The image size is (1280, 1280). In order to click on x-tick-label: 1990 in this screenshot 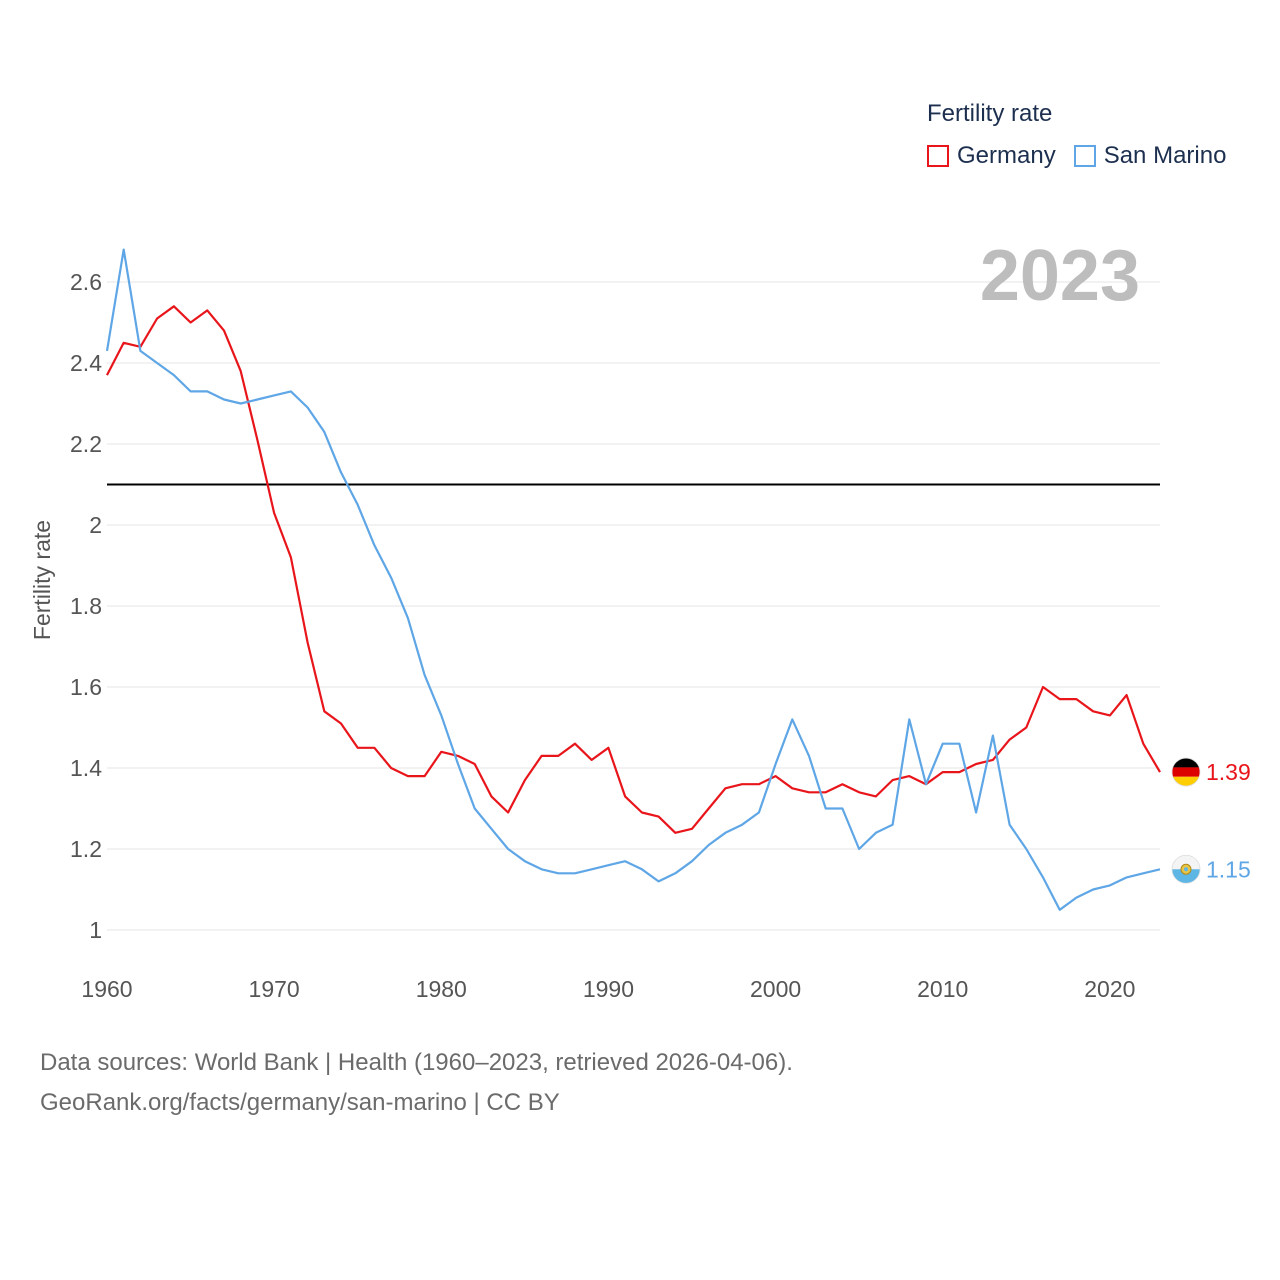, I will do `click(608, 989)`.